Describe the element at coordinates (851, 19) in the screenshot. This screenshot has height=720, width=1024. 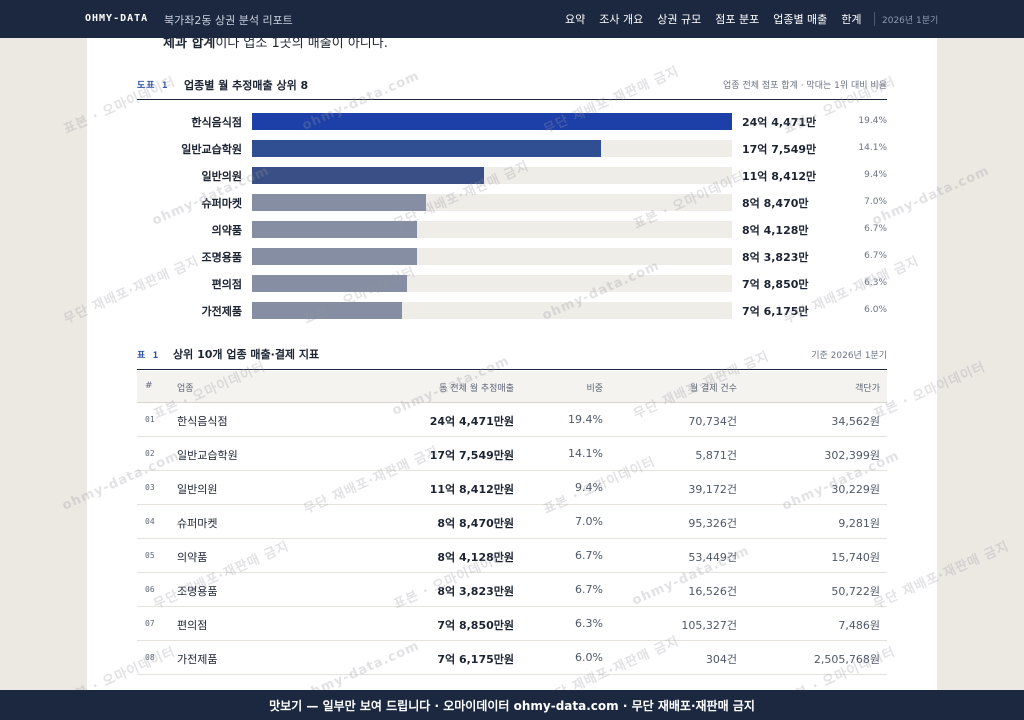
I see `nav-item-limitations: 한계` at that location.